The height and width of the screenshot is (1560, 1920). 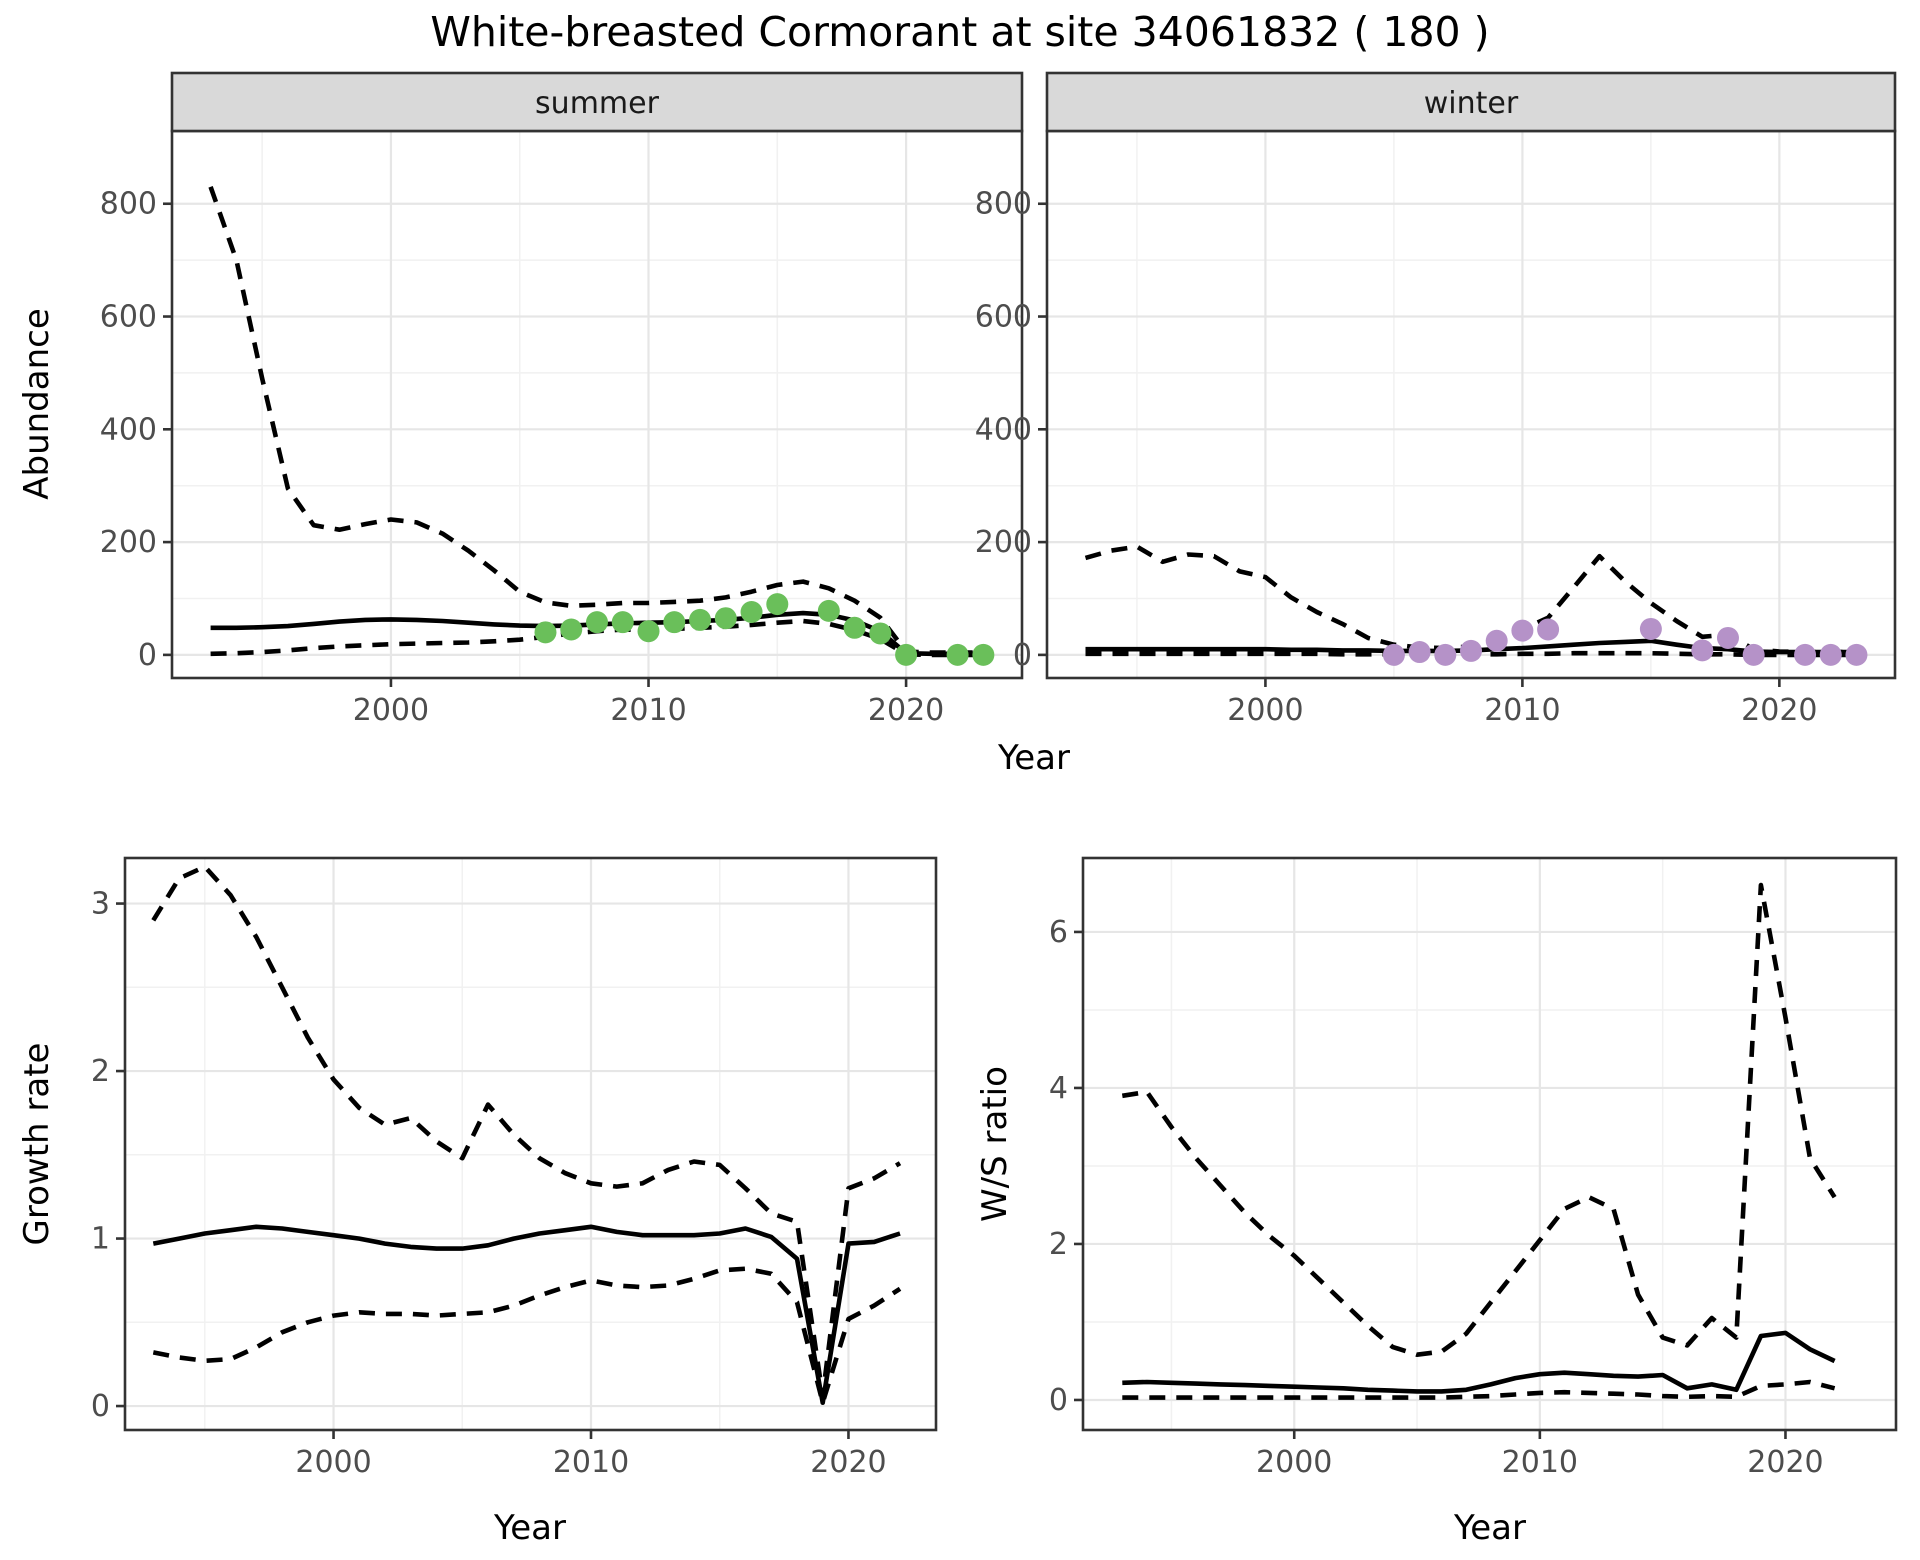 I want to click on y-axis-title-growth-rate: Growth rate, so click(x=37, y=1144).